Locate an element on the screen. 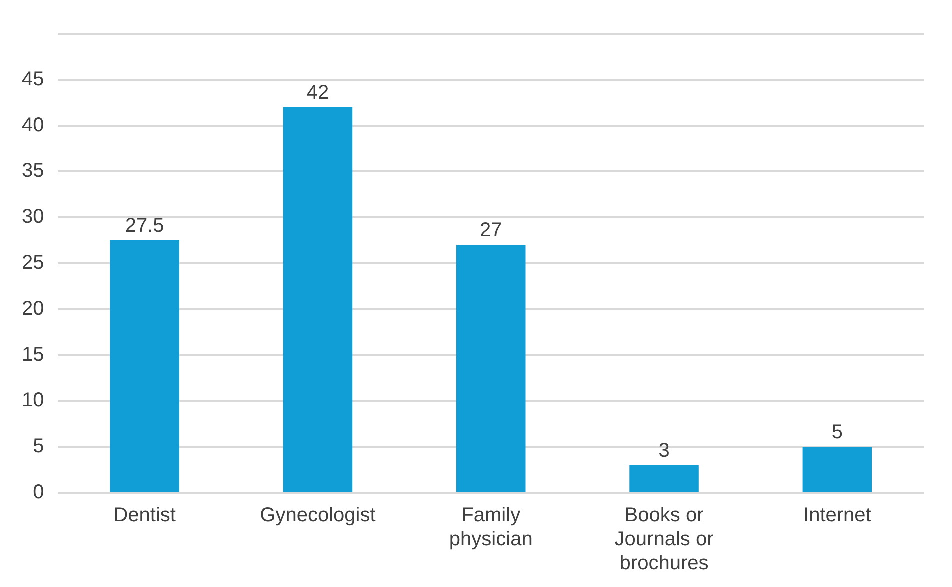  data-label: 3 is located at coordinates (664, 451).